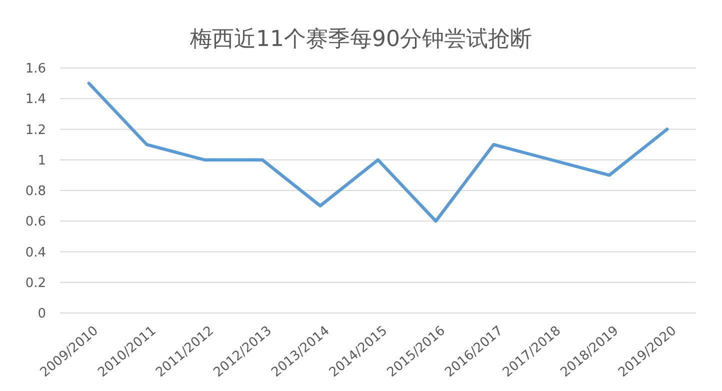 The height and width of the screenshot is (391, 722). I want to click on y-tick-label: 0.2, so click(35, 283).